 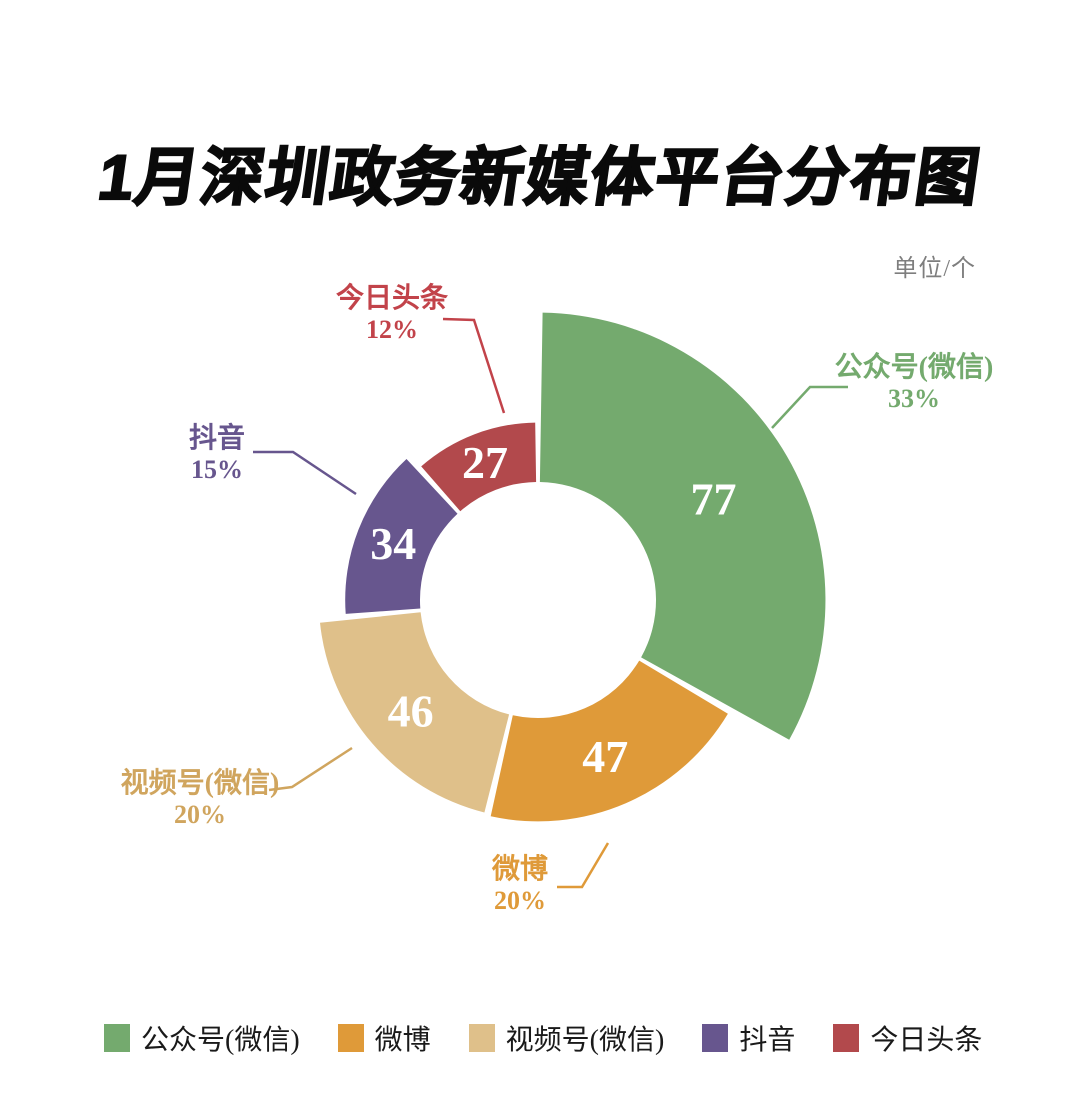 What do you see at coordinates (216, 438) in the screenshot?
I see `callout-label: 抖音` at bounding box center [216, 438].